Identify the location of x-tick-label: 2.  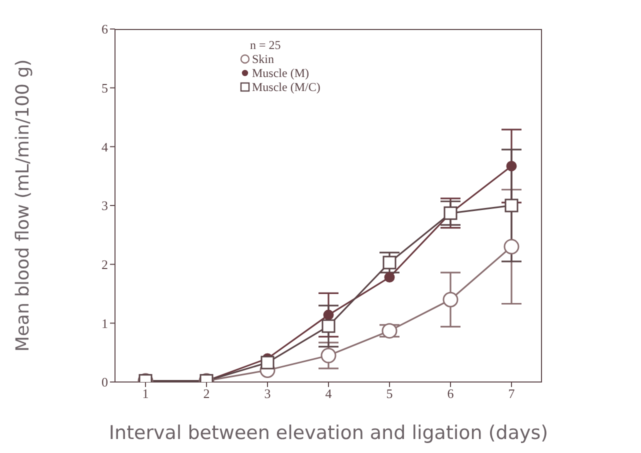
(206, 394).